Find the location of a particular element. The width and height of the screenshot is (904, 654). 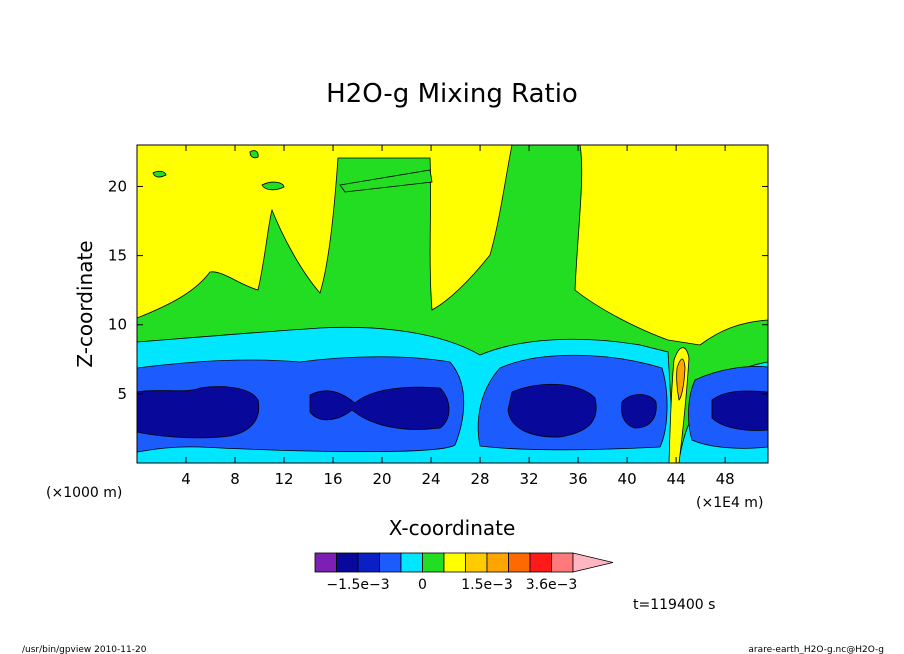

x-tick-label: 4 is located at coordinates (186, 479).